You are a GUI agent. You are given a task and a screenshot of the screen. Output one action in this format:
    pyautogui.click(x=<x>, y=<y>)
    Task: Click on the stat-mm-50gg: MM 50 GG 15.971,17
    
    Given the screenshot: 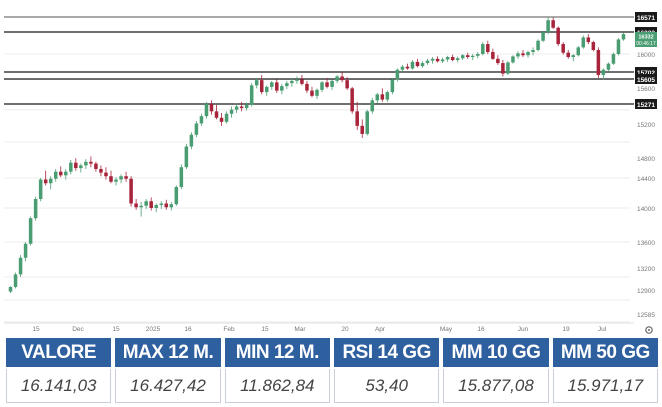 What is the action you would take?
    pyautogui.click(x=605, y=371)
    